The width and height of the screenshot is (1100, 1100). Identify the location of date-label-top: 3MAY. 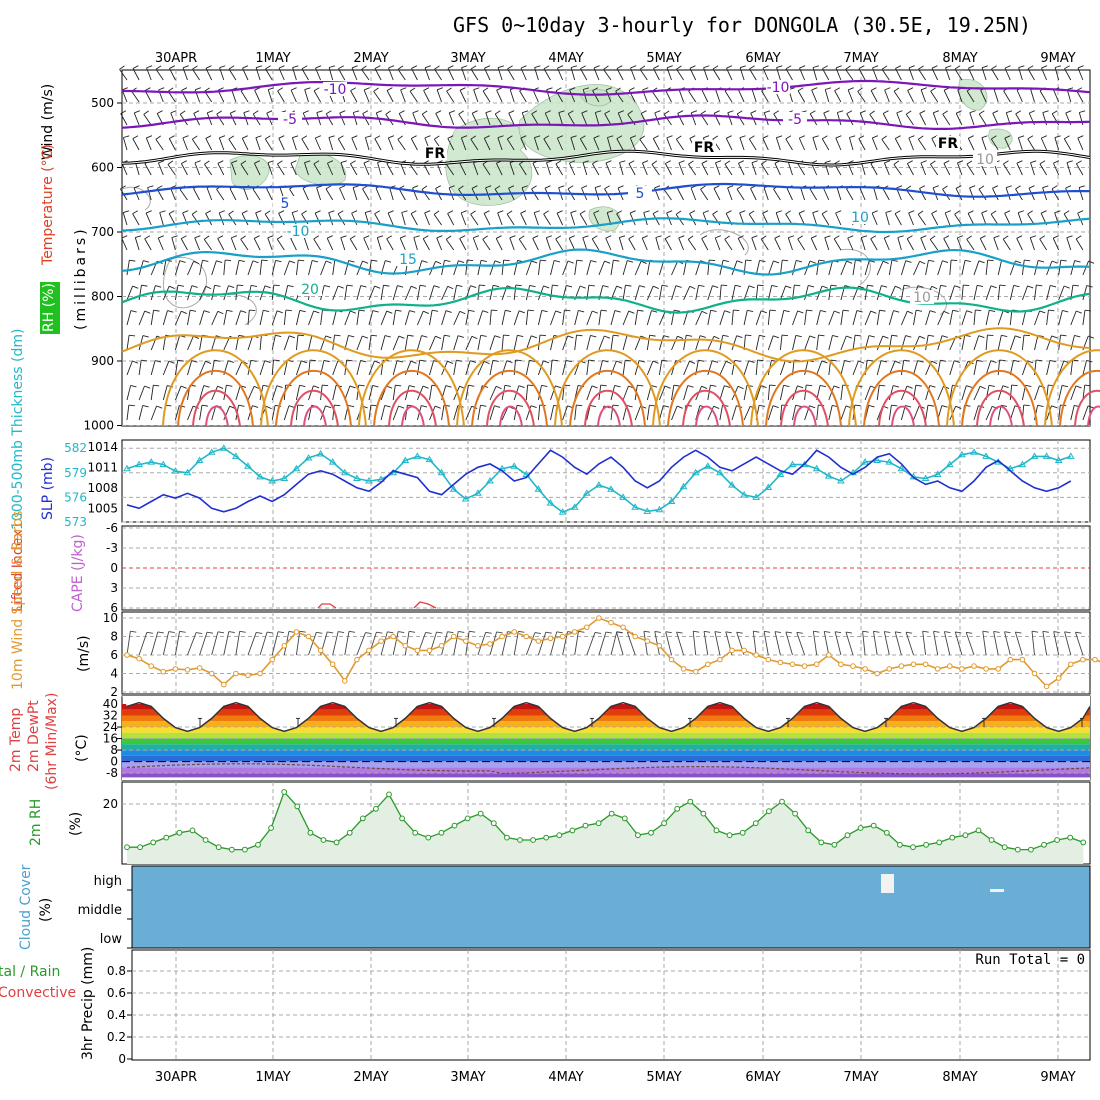
(467, 58).